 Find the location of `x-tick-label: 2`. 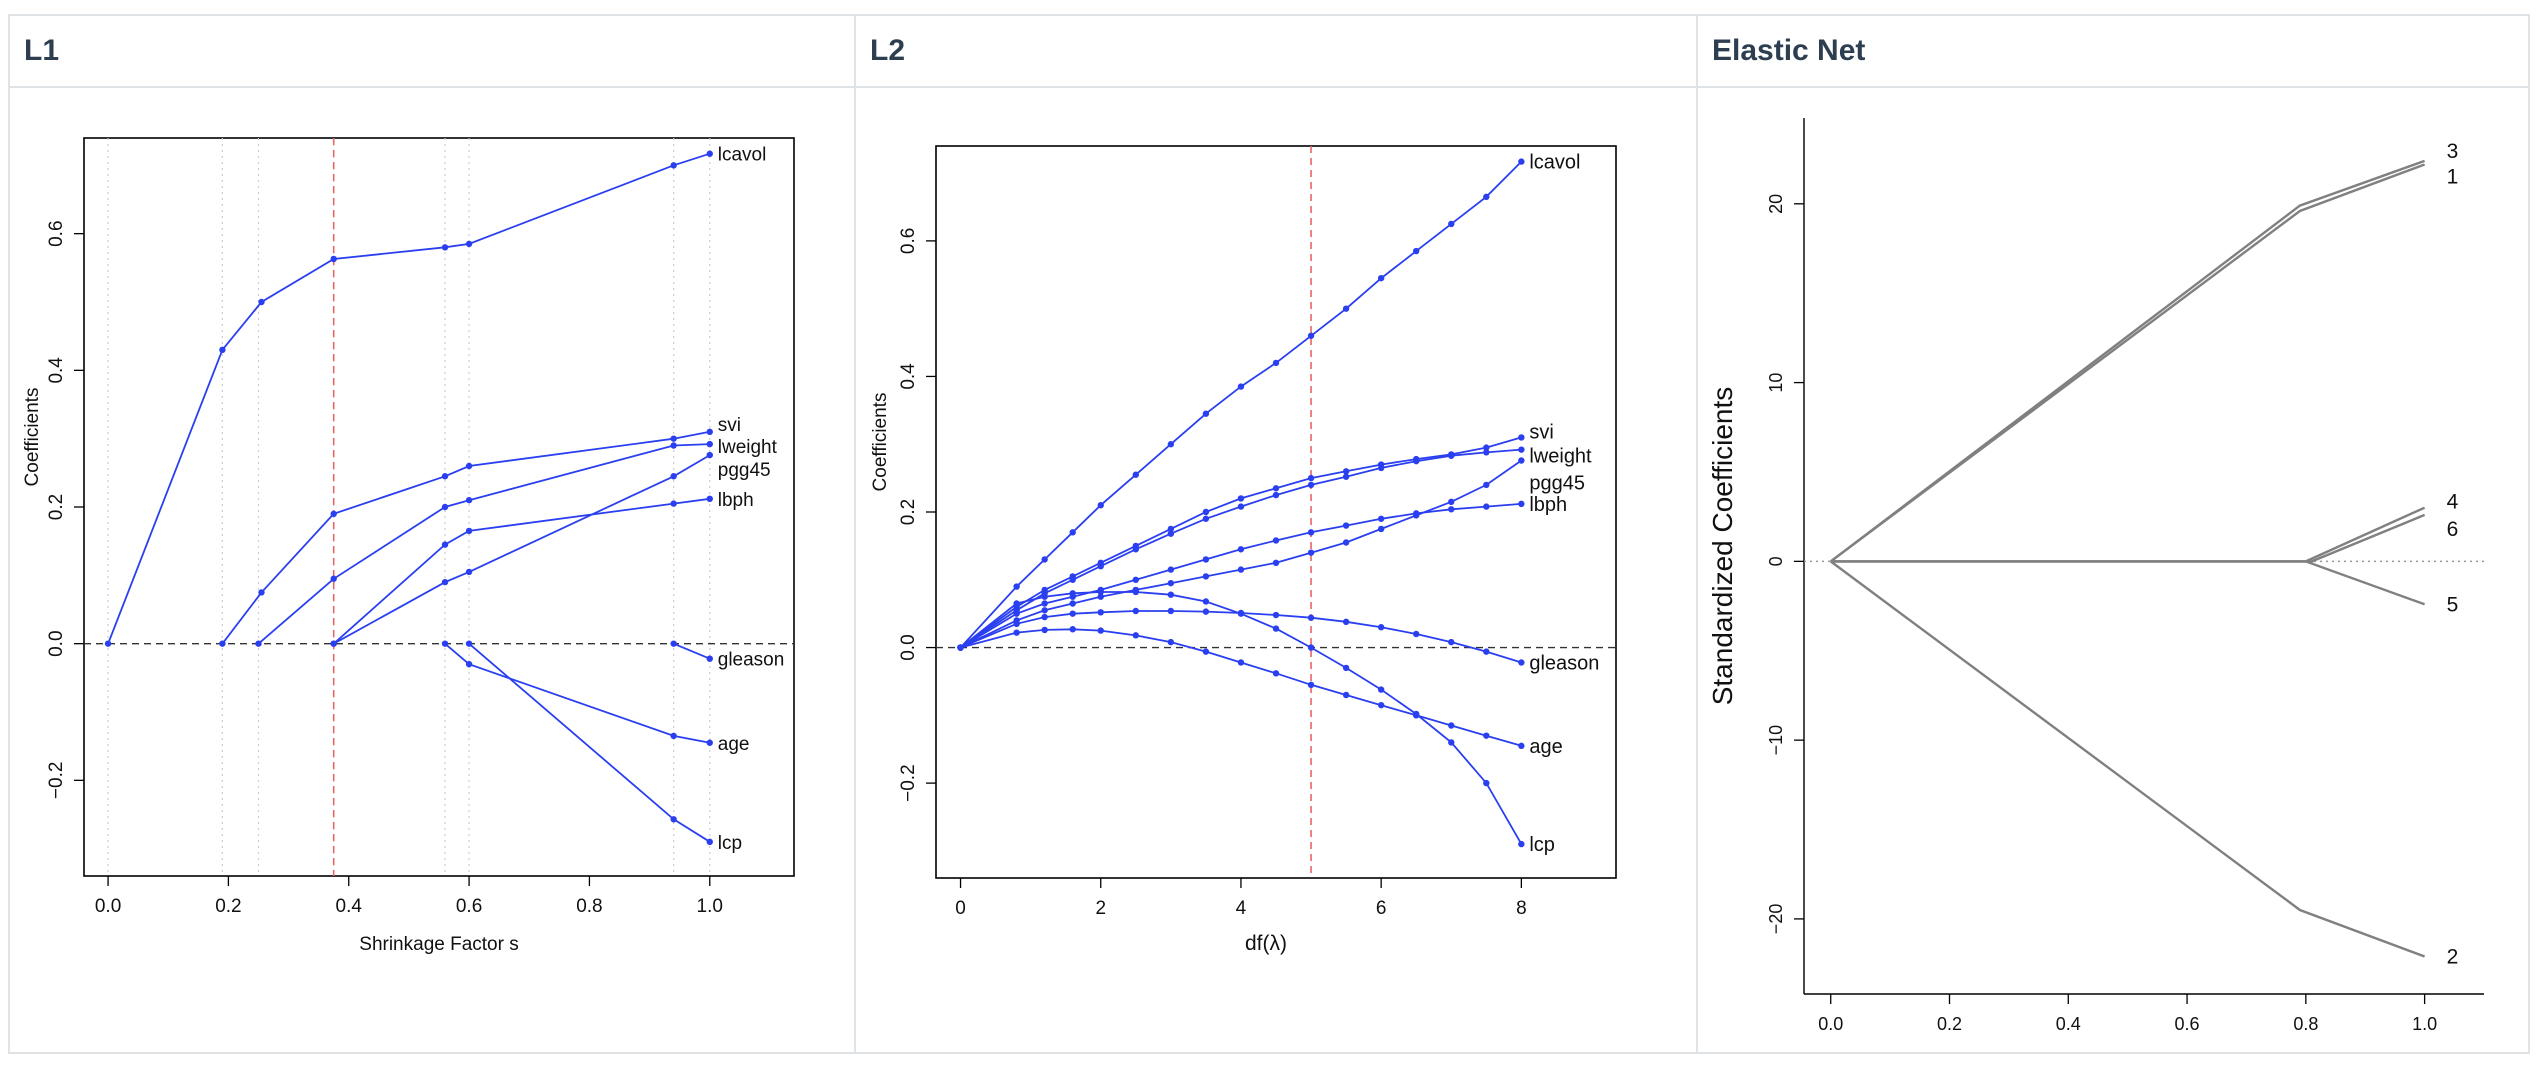

x-tick-label: 2 is located at coordinates (1100, 908).